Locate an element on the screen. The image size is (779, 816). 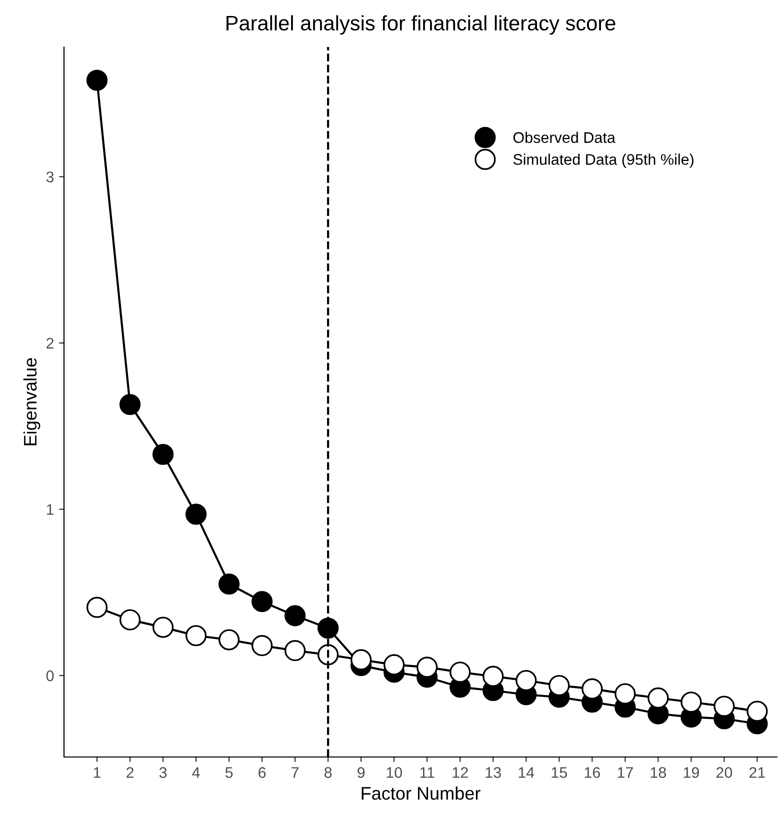
x-tick-label: 1 is located at coordinates (97, 772).